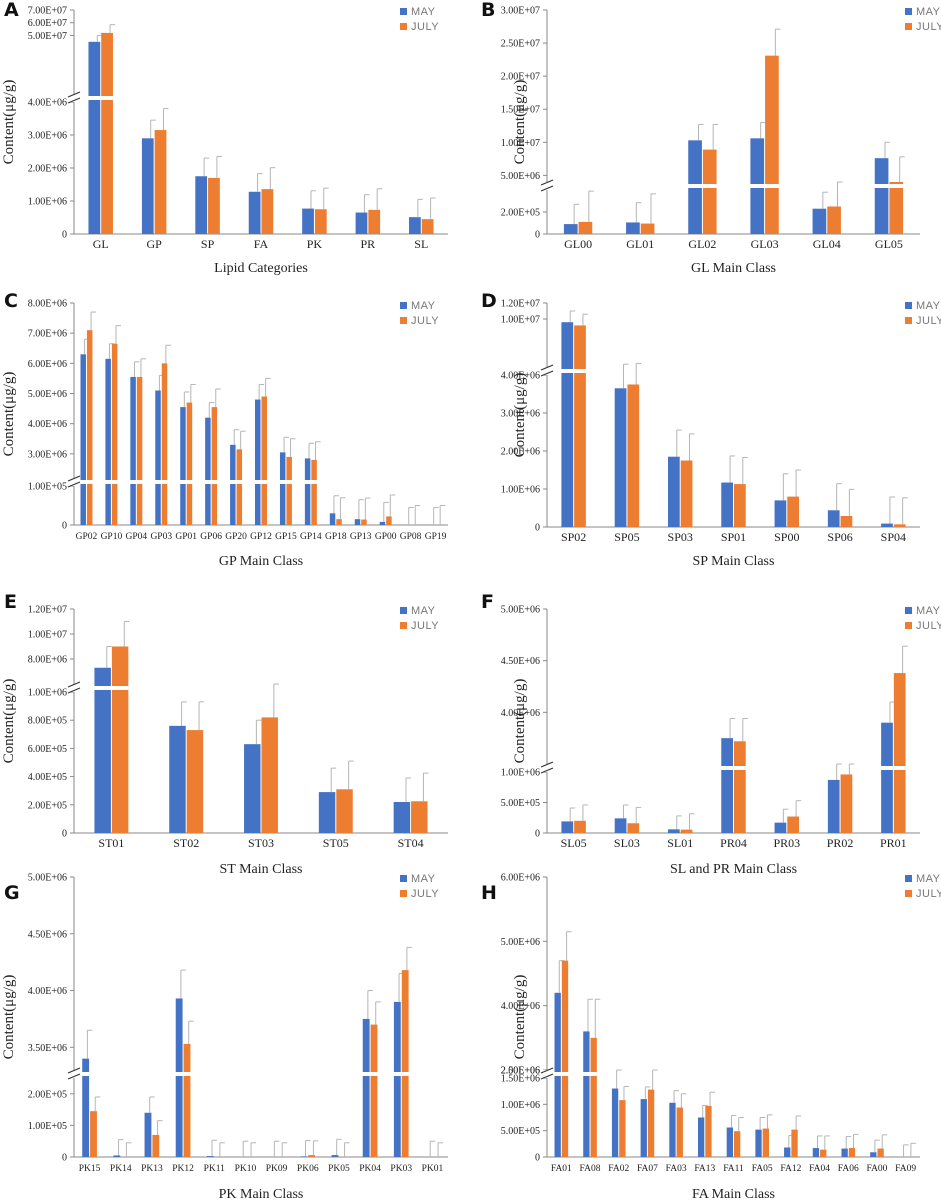 This screenshot has height=1202, width=941. Describe the element at coordinates (647, 1169) in the screenshot. I see `x-category-label: FA07` at that location.